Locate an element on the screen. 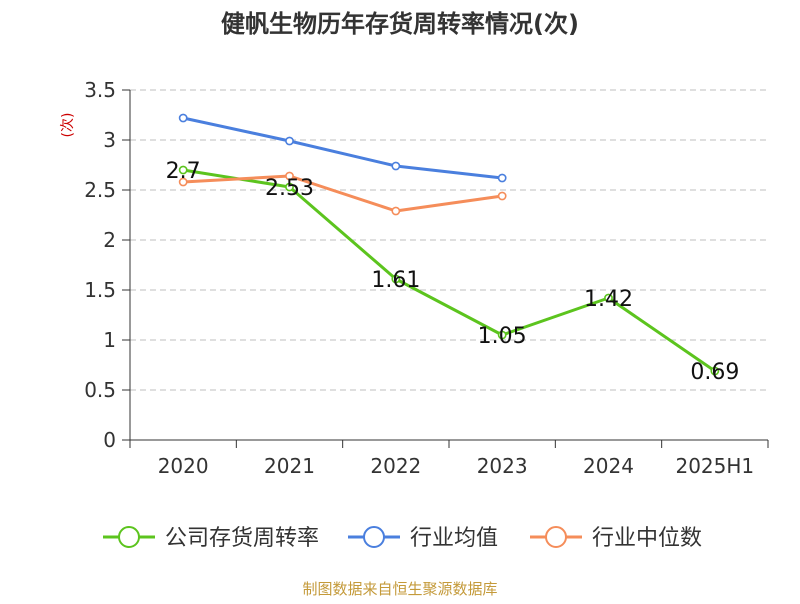 This screenshot has height=604, width=800. legend-item: 行业中位数 is located at coordinates (616, 538).